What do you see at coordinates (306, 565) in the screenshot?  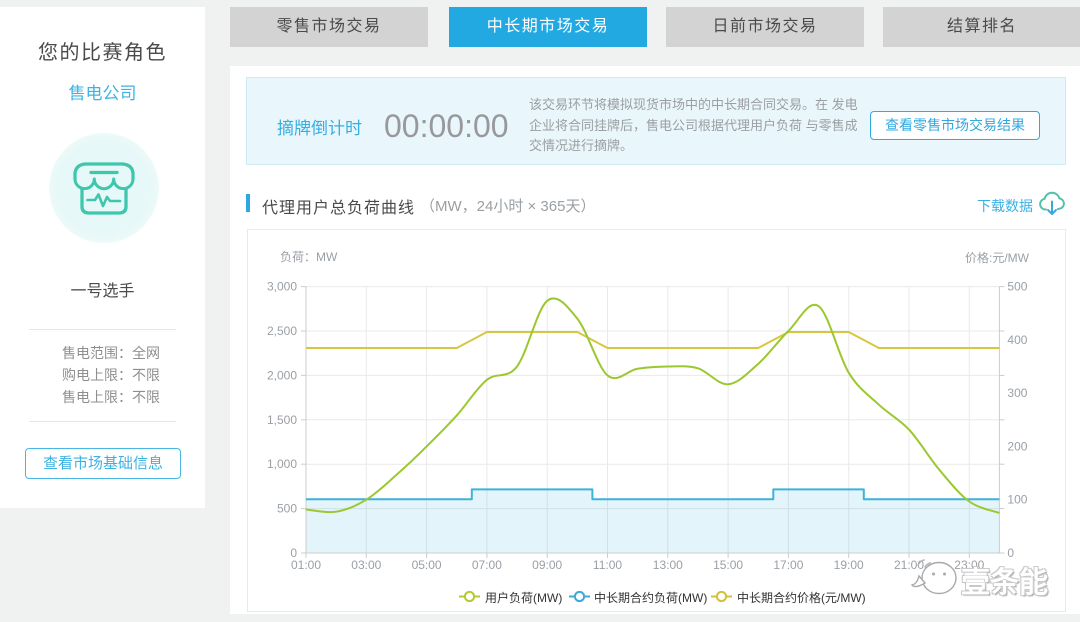 I see `svg-text: 01:00` at bounding box center [306, 565].